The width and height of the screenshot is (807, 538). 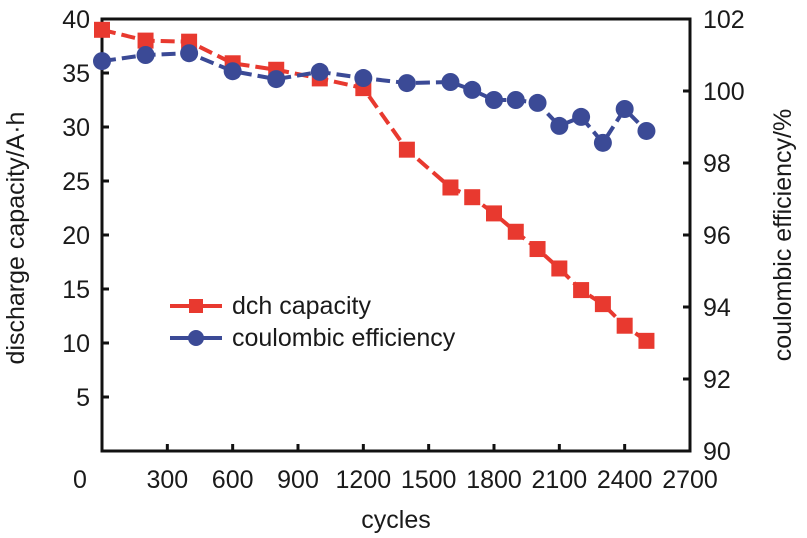 I want to click on left-y-tick-label: 25, so click(x=76, y=182).